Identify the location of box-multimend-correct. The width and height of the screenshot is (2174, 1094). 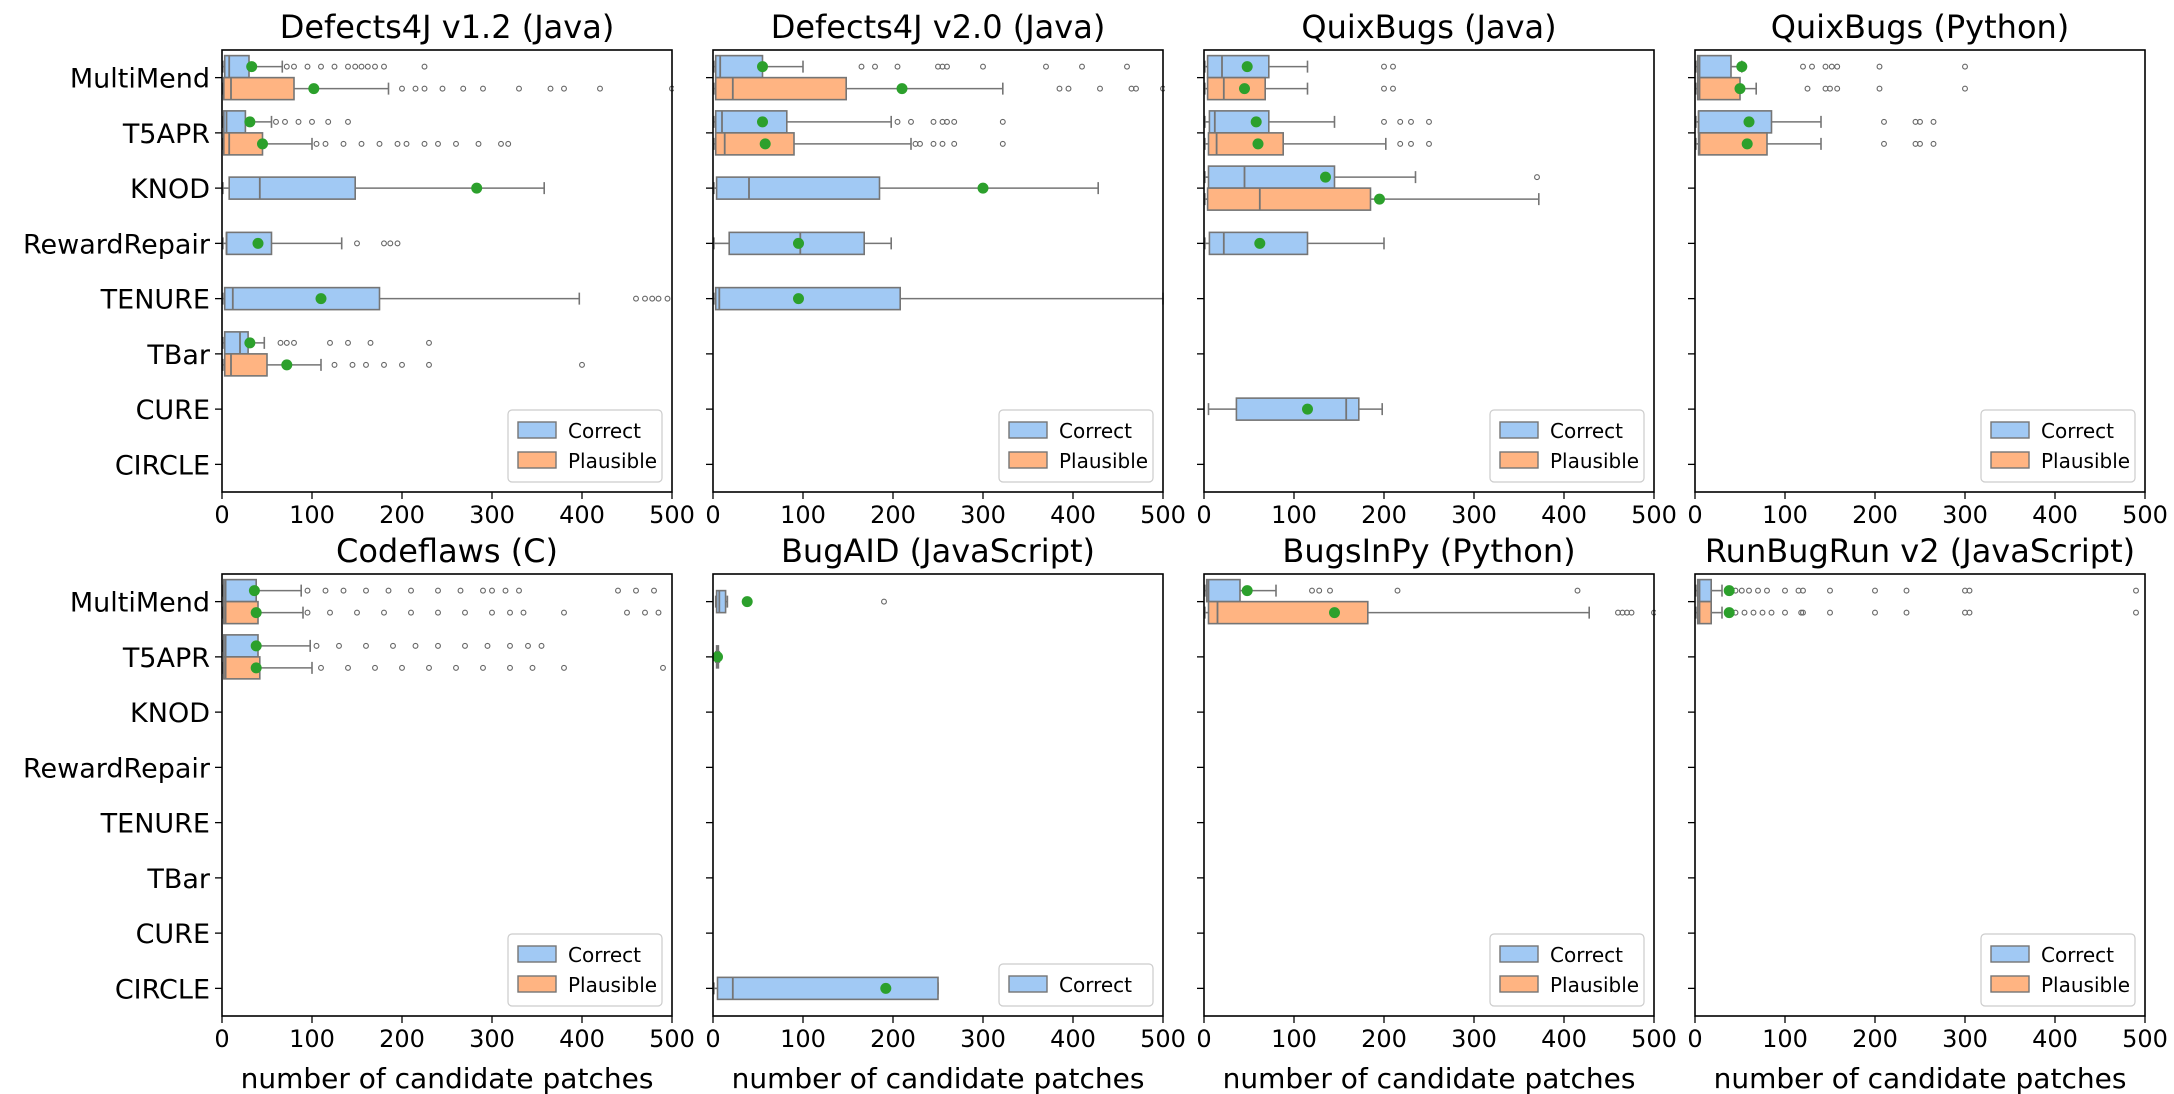
(1392, 590).